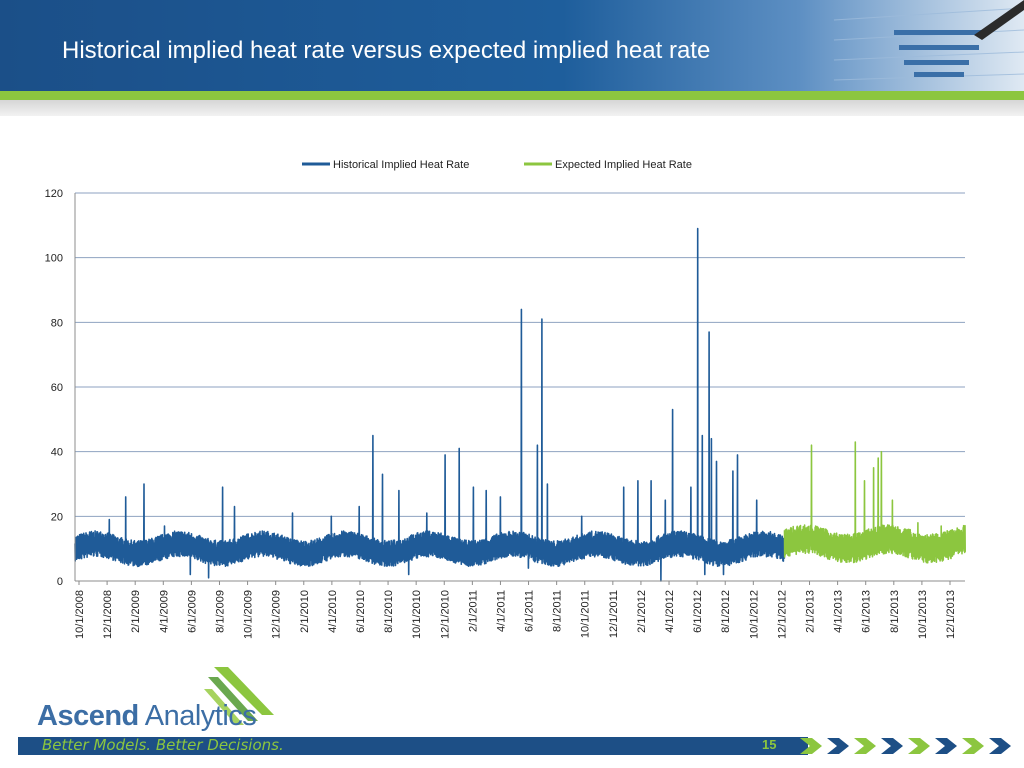  What do you see at coordinates (197, 716) in the screenshot?
I see `logo-wordmark-light: Analytics` at bounding box center [197, 716].